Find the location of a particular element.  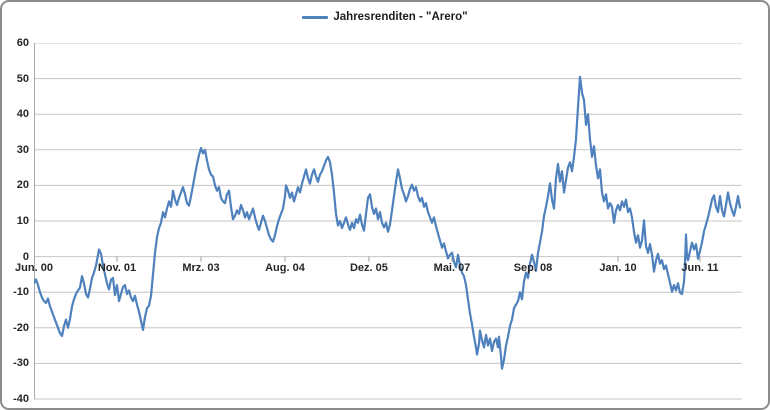

y-axis-label: 0 is located at coordinates (25, 256).